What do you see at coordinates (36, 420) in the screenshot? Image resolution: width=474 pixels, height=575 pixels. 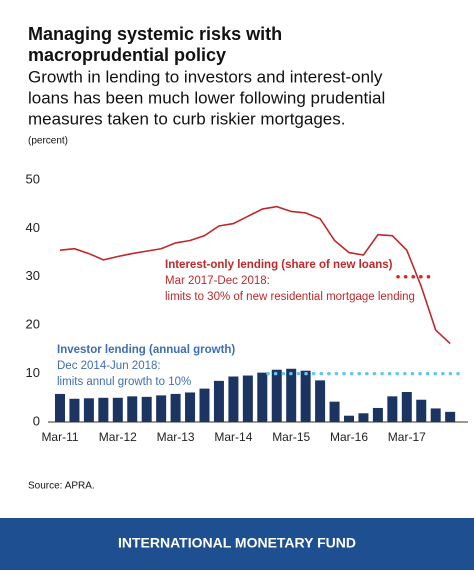 I see `y-tick-label: 0` at bounding box center [36, 420].